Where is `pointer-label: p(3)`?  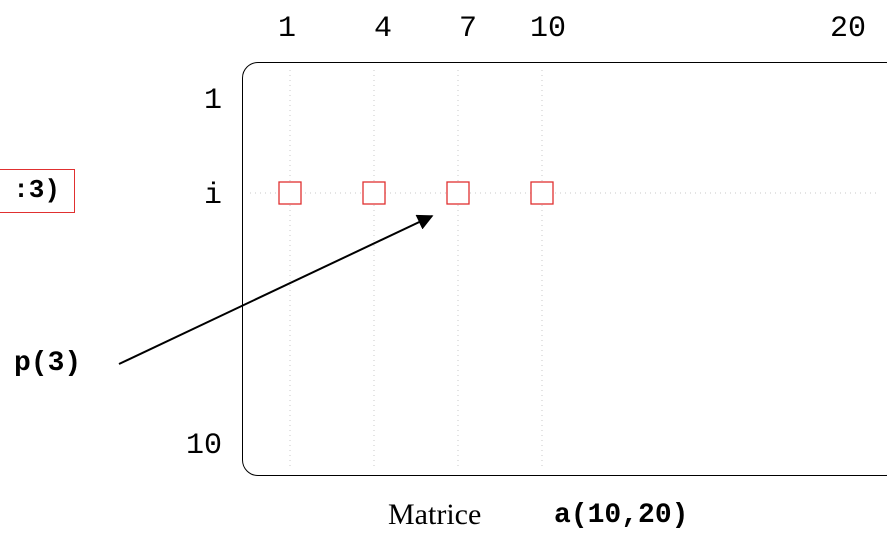
pointer-label: p(3) is located at coordinates (48, 363).